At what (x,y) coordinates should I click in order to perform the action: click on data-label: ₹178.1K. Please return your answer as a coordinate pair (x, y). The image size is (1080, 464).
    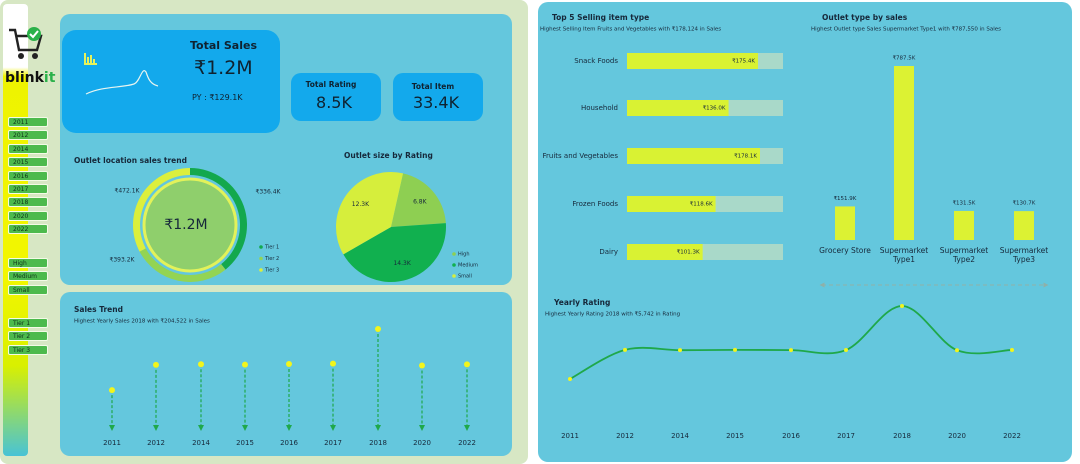
    Looking at the image, I should click on (745, 156).